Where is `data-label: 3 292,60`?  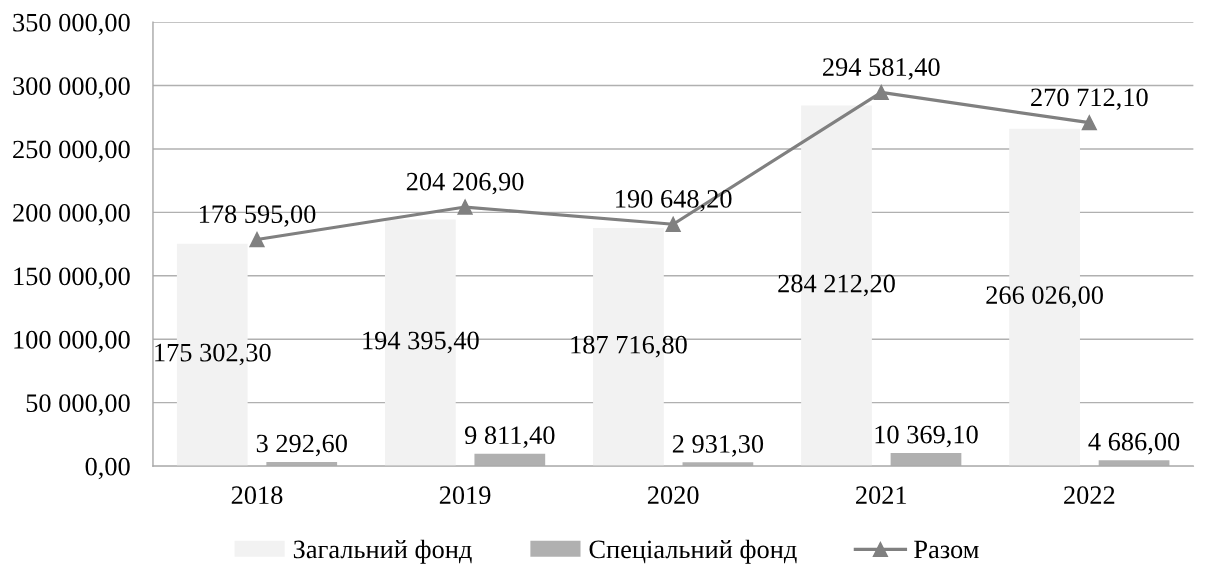
data-label: 3 292,60 is located at coordinates (301, 445).